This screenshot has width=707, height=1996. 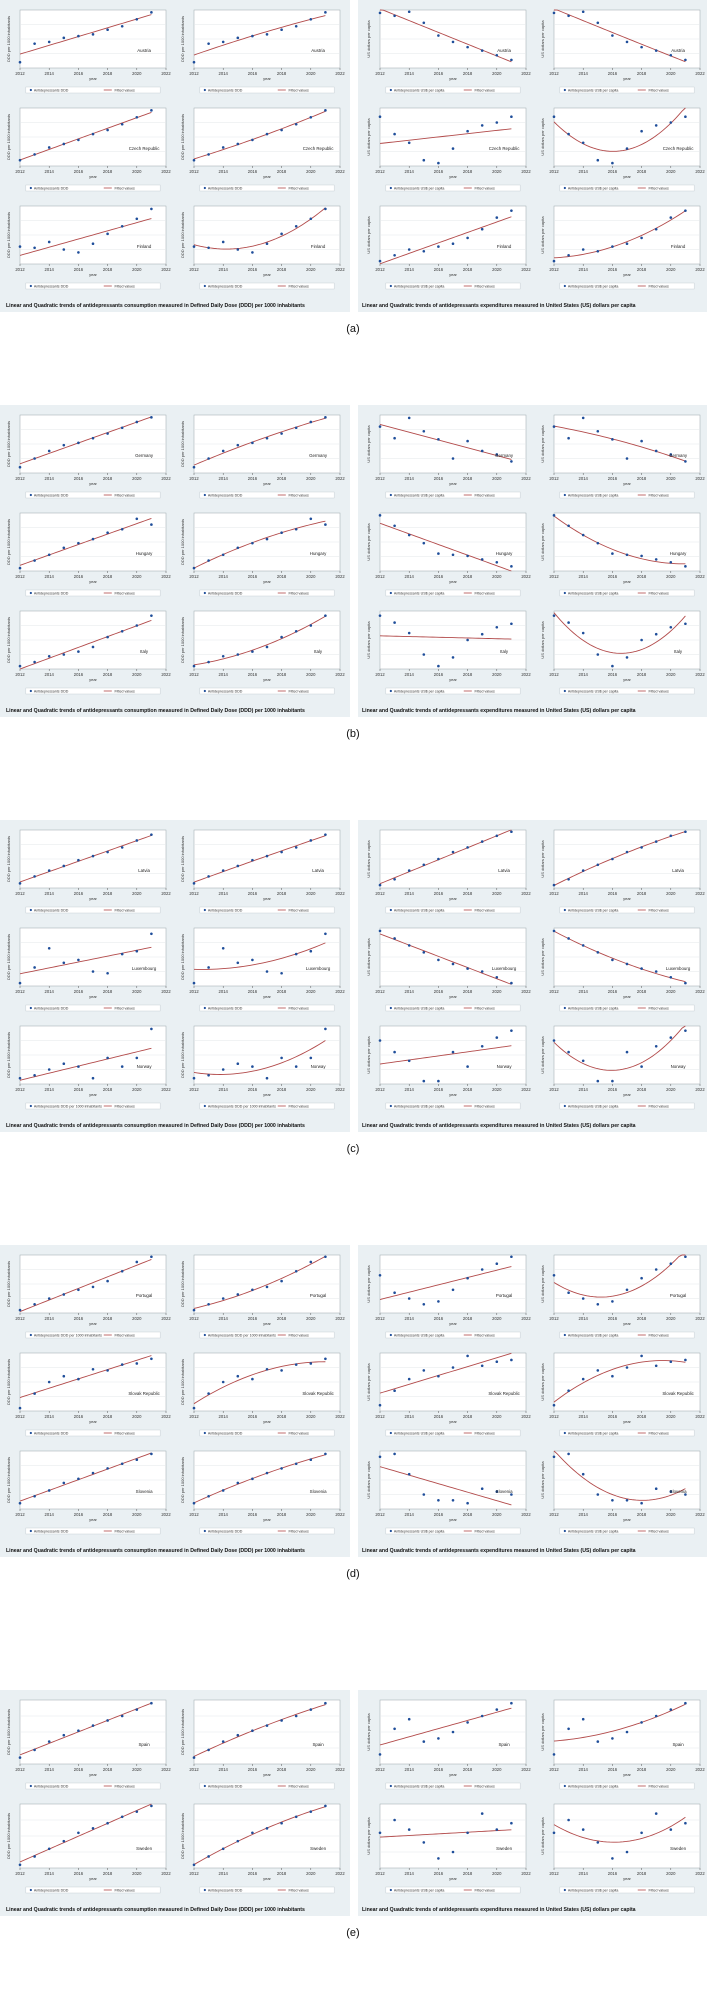 I want to click on y-axis-label: US dollars per capita, so click(x=542, y=957).